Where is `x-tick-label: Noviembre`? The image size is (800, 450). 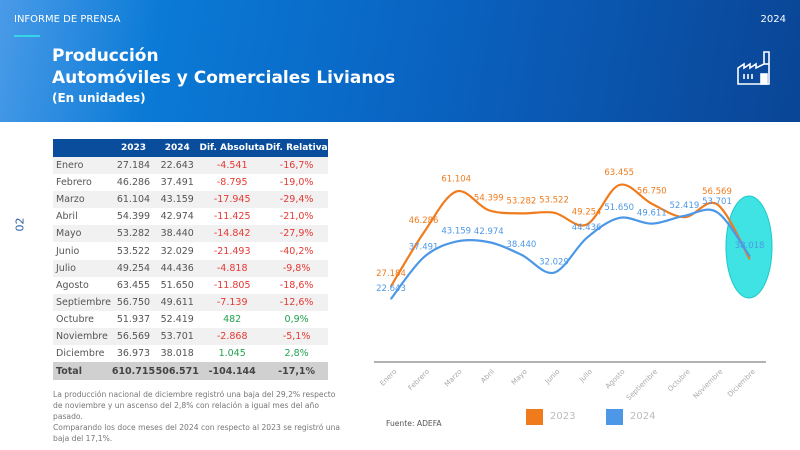 x-tick-label: Noviembre is located at coordinates (708, 384).